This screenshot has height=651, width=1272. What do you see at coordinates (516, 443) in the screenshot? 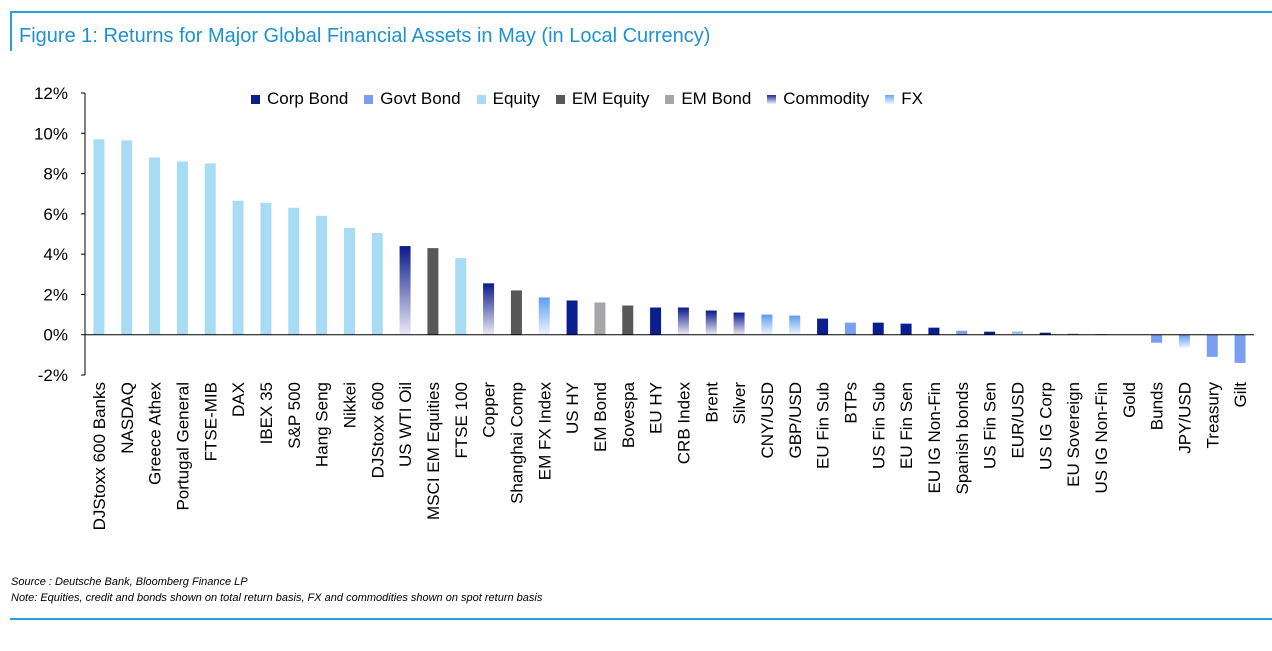
I see `x-tick-label: Shanghai Comp` at bounding box center [516, 443].